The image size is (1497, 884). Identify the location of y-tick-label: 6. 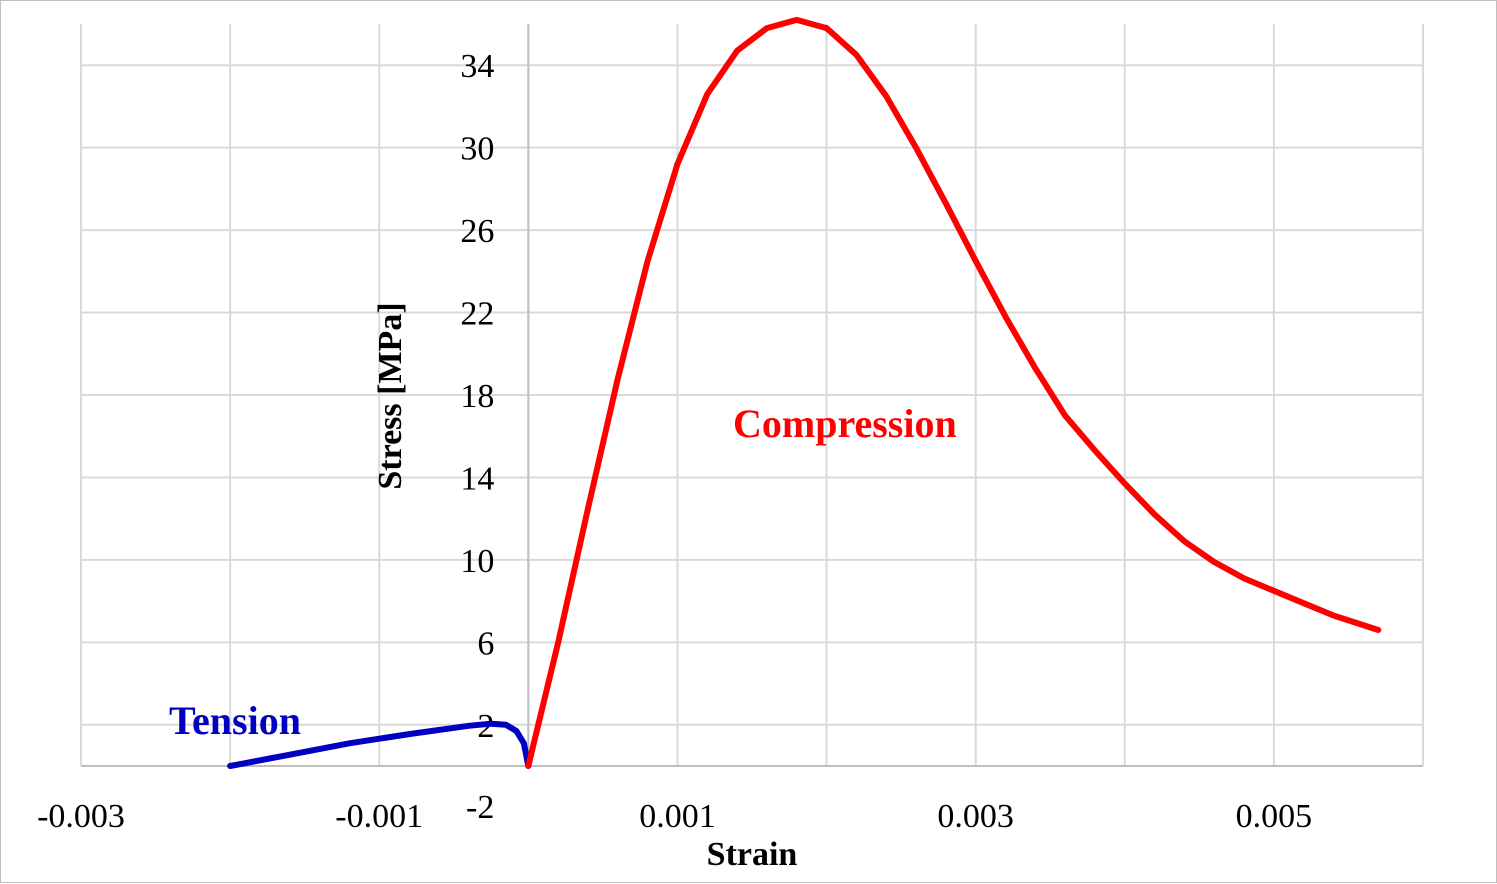
(485, 643).